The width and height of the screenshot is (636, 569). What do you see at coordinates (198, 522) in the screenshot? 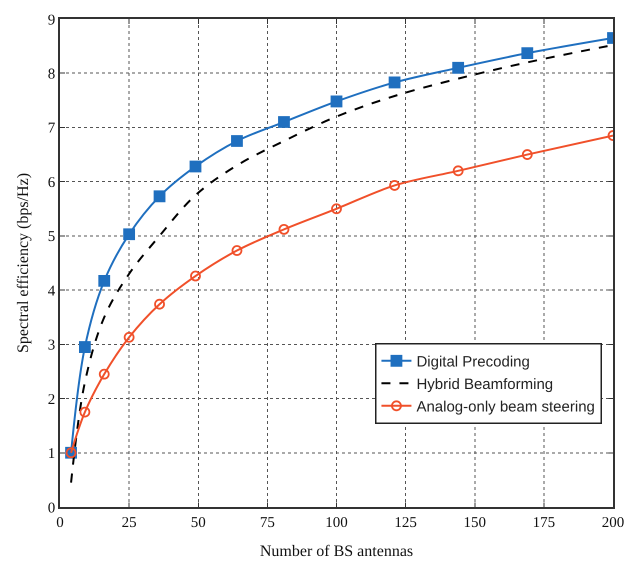
I see `x-tick-label: 50` at bounding box center [198, 522].